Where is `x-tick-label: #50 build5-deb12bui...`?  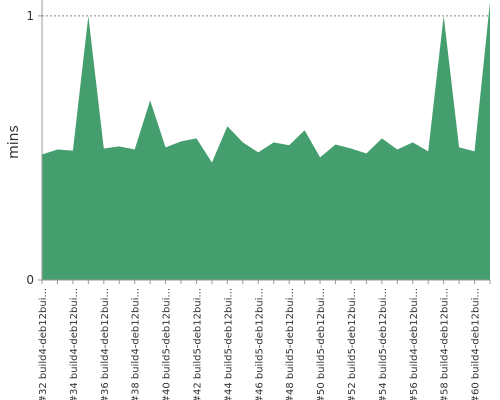 x-tick-label: #50 build5-deb12bui... is located at coordinates (321, 344).